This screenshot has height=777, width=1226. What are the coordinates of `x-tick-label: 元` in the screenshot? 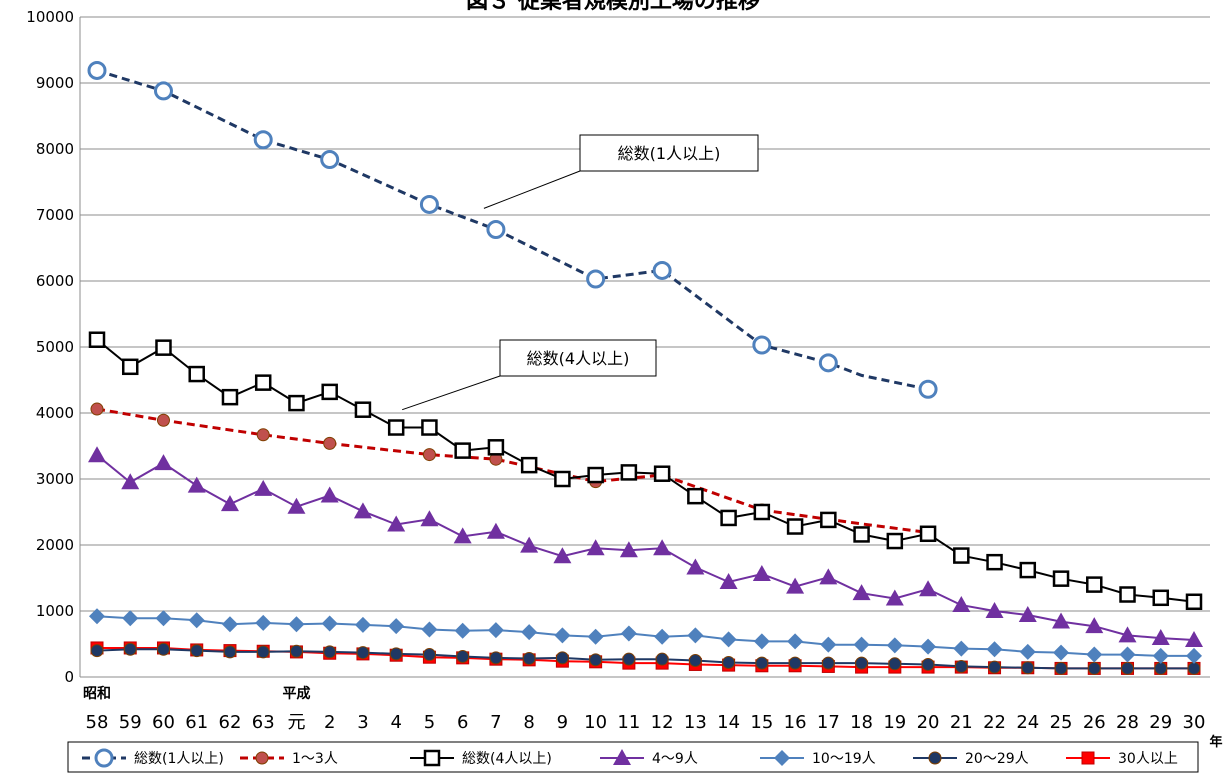 It's located at (296, 722).